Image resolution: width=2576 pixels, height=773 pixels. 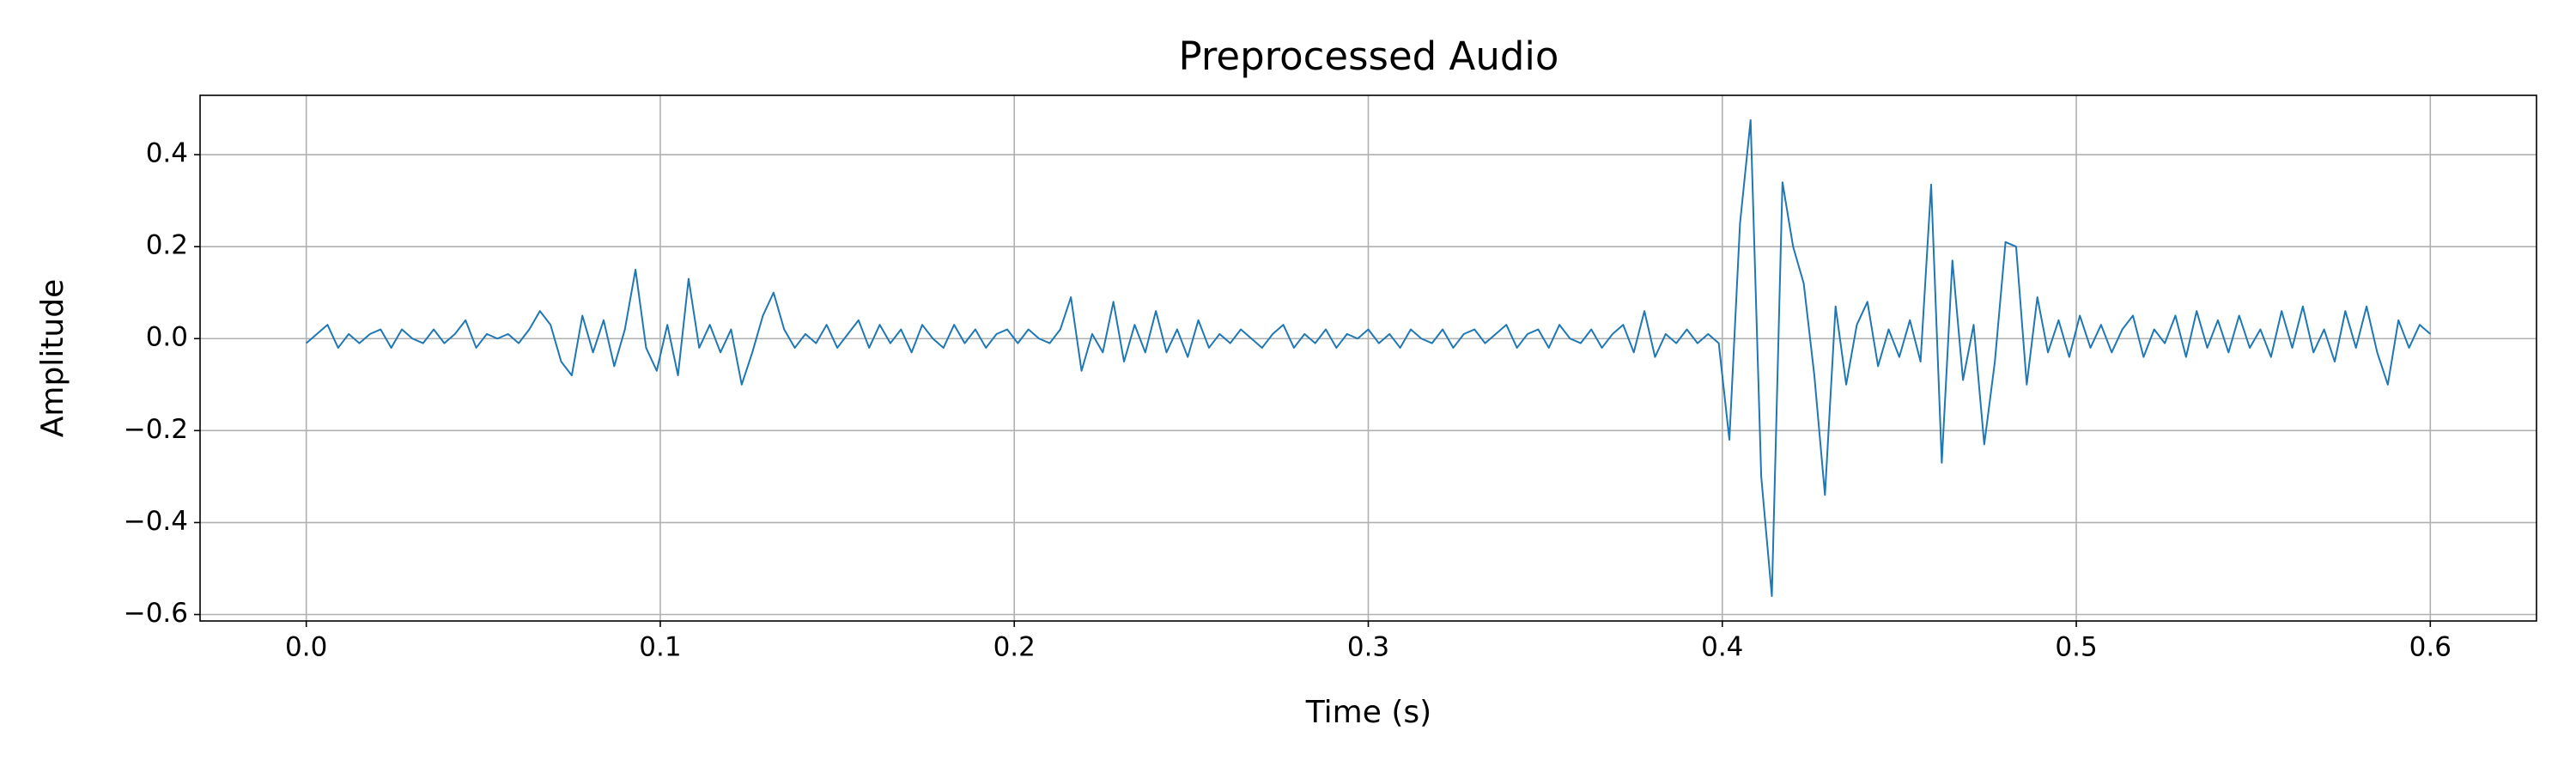 I want to click on x-tick-label: 0.2, so click(x=1014, y=647).